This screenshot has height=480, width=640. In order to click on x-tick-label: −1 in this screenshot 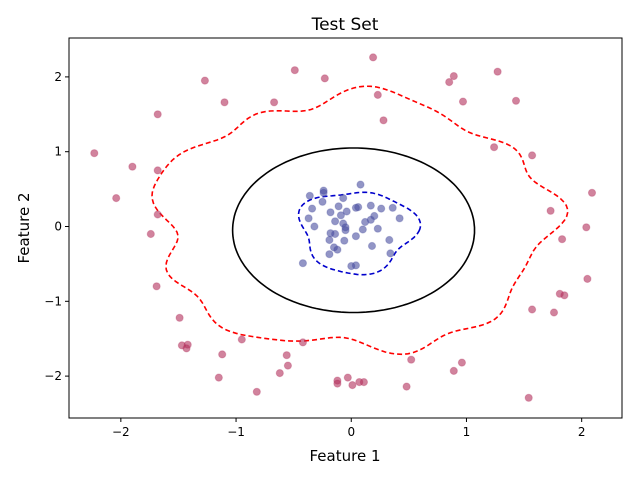, I will do `click(236, 432)`.